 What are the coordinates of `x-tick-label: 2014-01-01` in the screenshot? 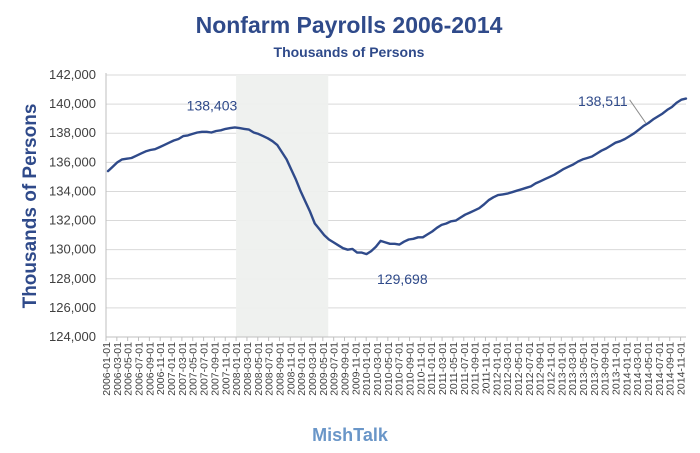 It's located at (627, 369).